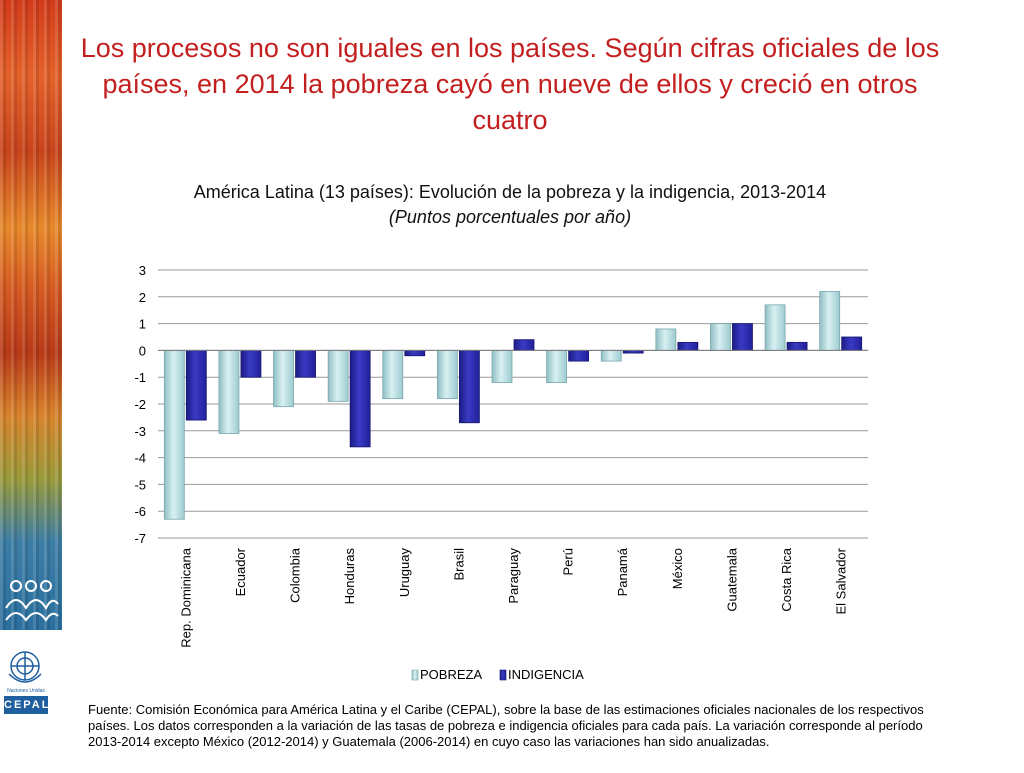 The height and width of the screenshot is (773, 1024). What do you see at coordinates (25, 667) in the screenshot?
I see `un-emblem-icon` at bounding box center [25, 667].